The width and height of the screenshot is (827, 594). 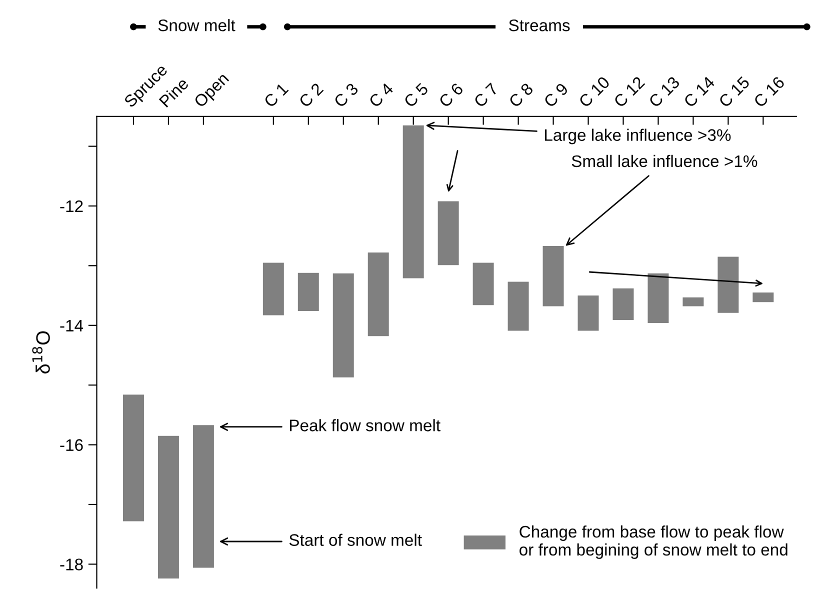 What do you see at coordinates (638, 136) in the screenshot?
I see `annotation: Large lake influence >3%` at bounding box center [638, 136].